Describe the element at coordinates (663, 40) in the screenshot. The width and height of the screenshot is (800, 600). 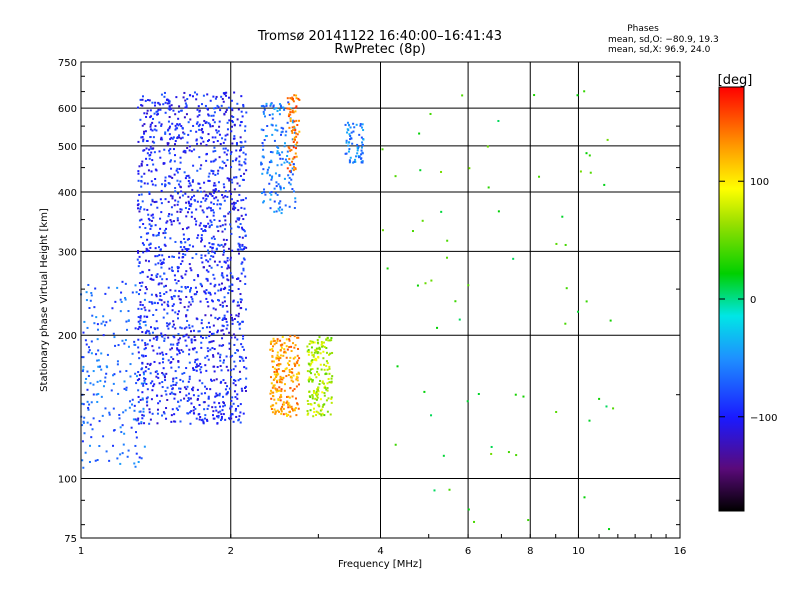
I see `phase-stats-o: mean, sd,O: −80.9, 19.3` at that location.